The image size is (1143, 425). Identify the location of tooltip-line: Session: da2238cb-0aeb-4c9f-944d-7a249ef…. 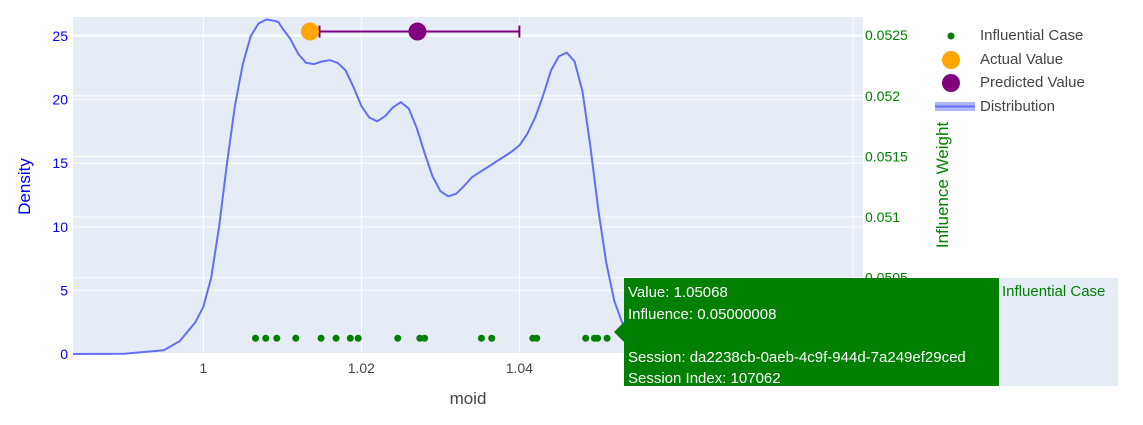
(797, 357).